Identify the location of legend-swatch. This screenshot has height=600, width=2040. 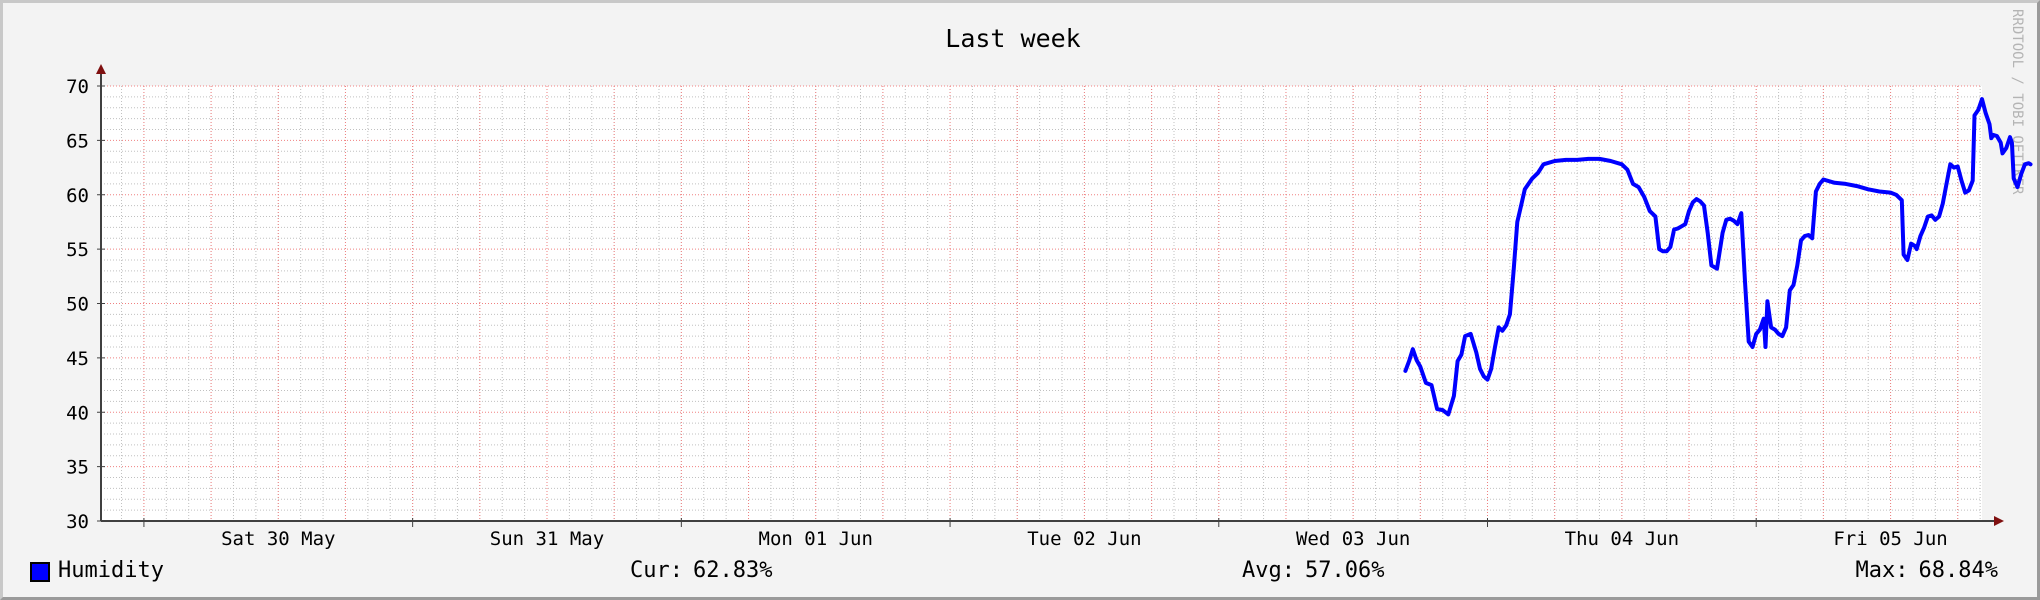
(40, 572).